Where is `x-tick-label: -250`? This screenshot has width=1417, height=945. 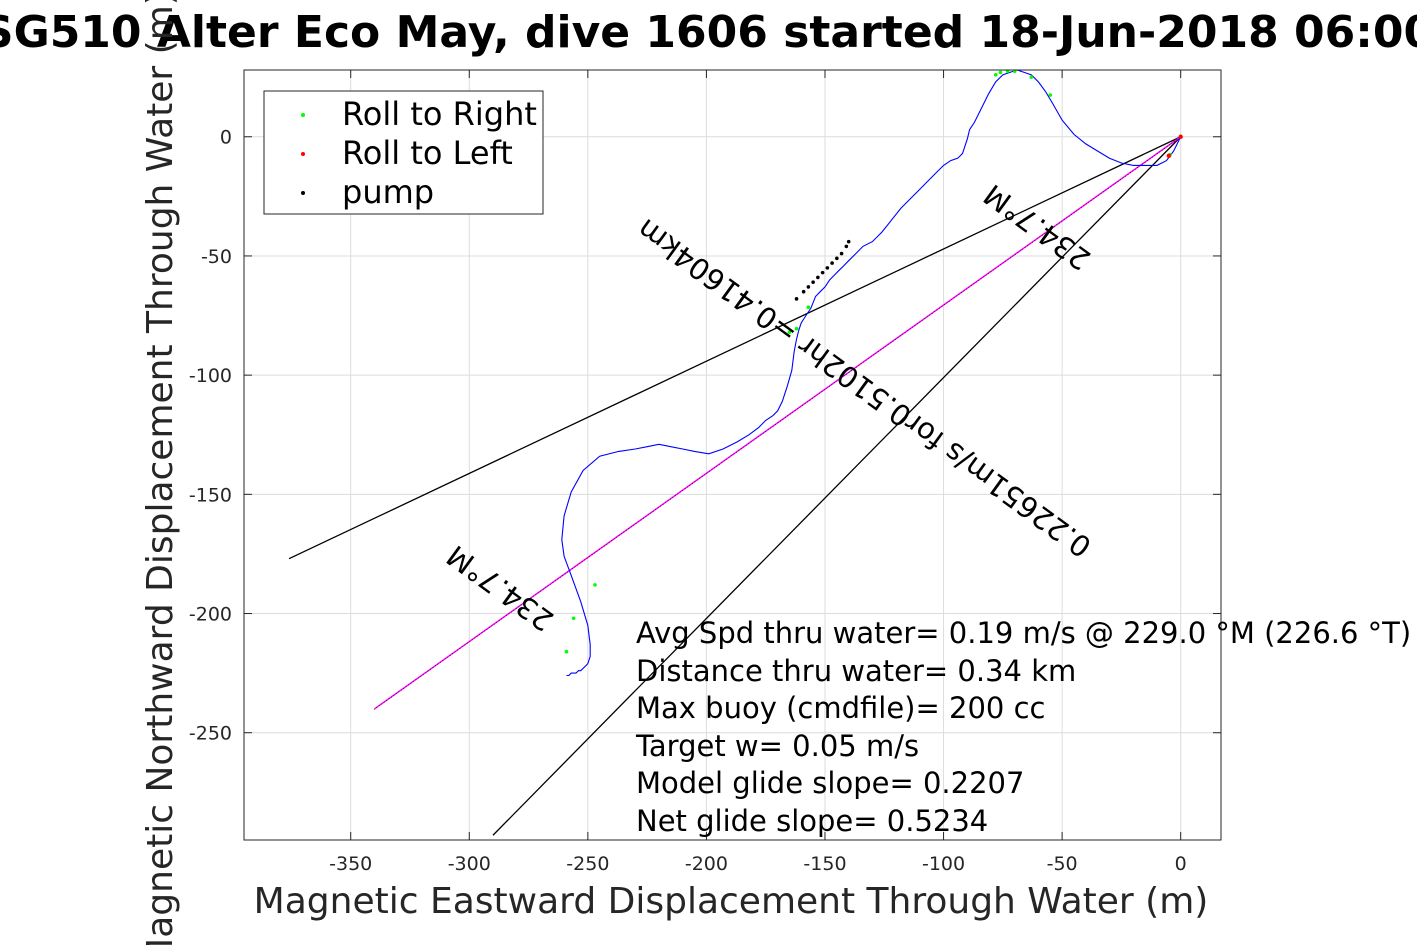
x-tick-label: -250 is located at coordinates (587, 864).